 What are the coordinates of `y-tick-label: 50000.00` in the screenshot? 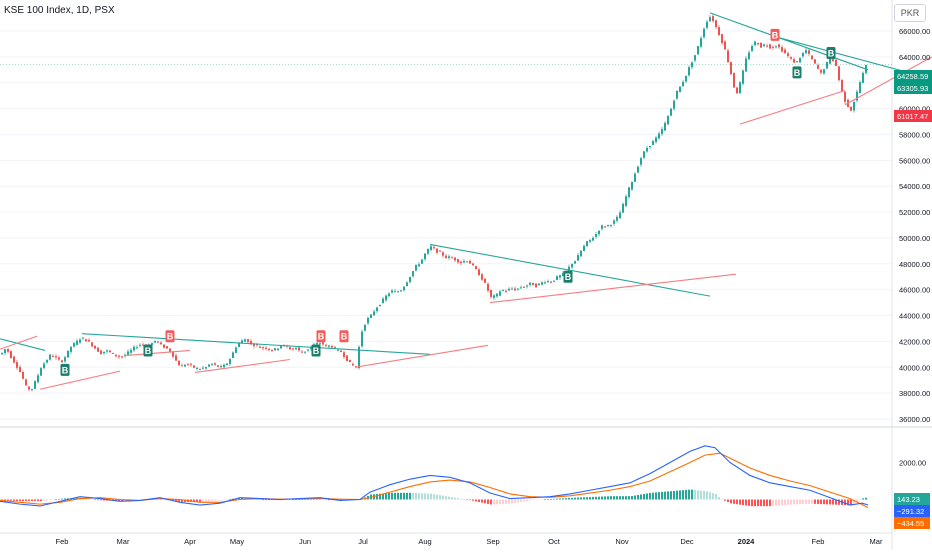 It's located at (914, 238).